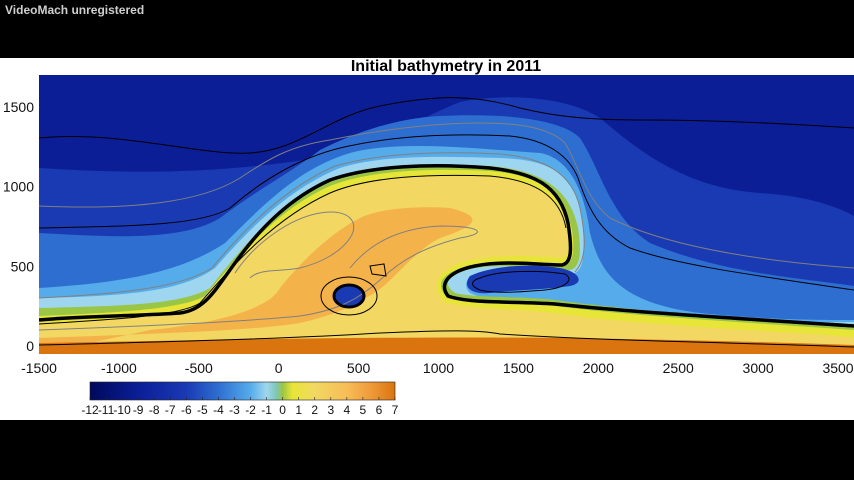 The width and height of the screenshot is (854, 480). What do you see at coordinates (18, 187) in the screenshot?
I see `y-tick-label: 1000` at bounding box center [18, 187].